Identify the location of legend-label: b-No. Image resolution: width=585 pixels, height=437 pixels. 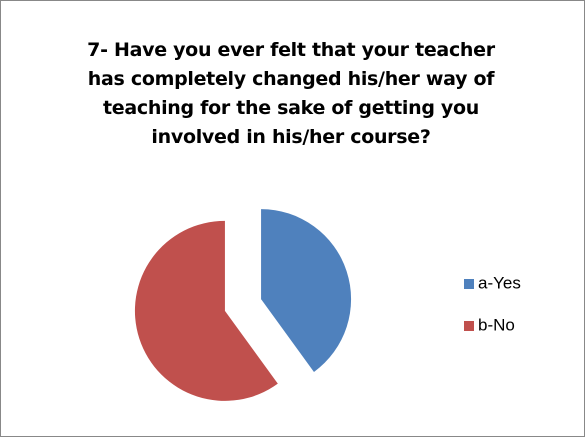
(496, 324).